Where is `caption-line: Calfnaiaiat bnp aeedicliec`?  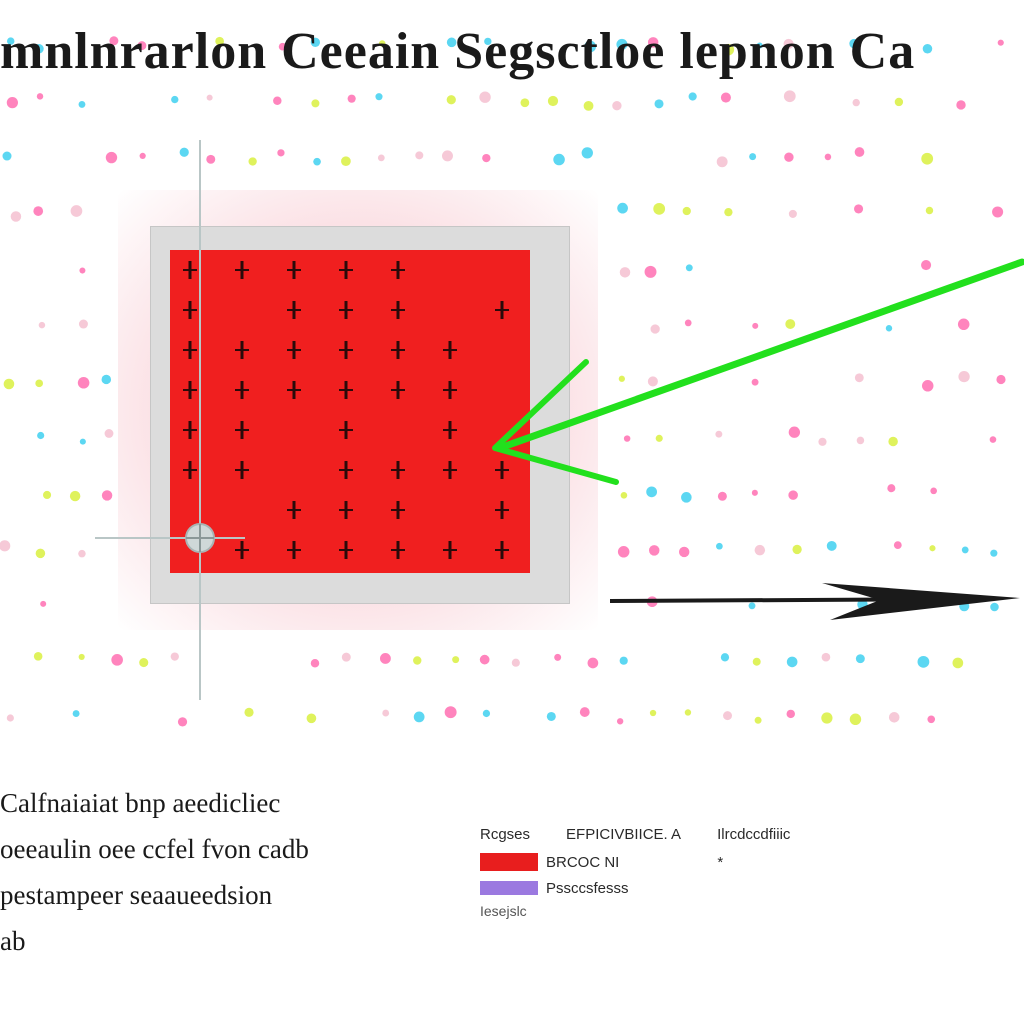 caption-line: Calfnaiaiat bnp aeedicliec is located at coordinates (140, 803).